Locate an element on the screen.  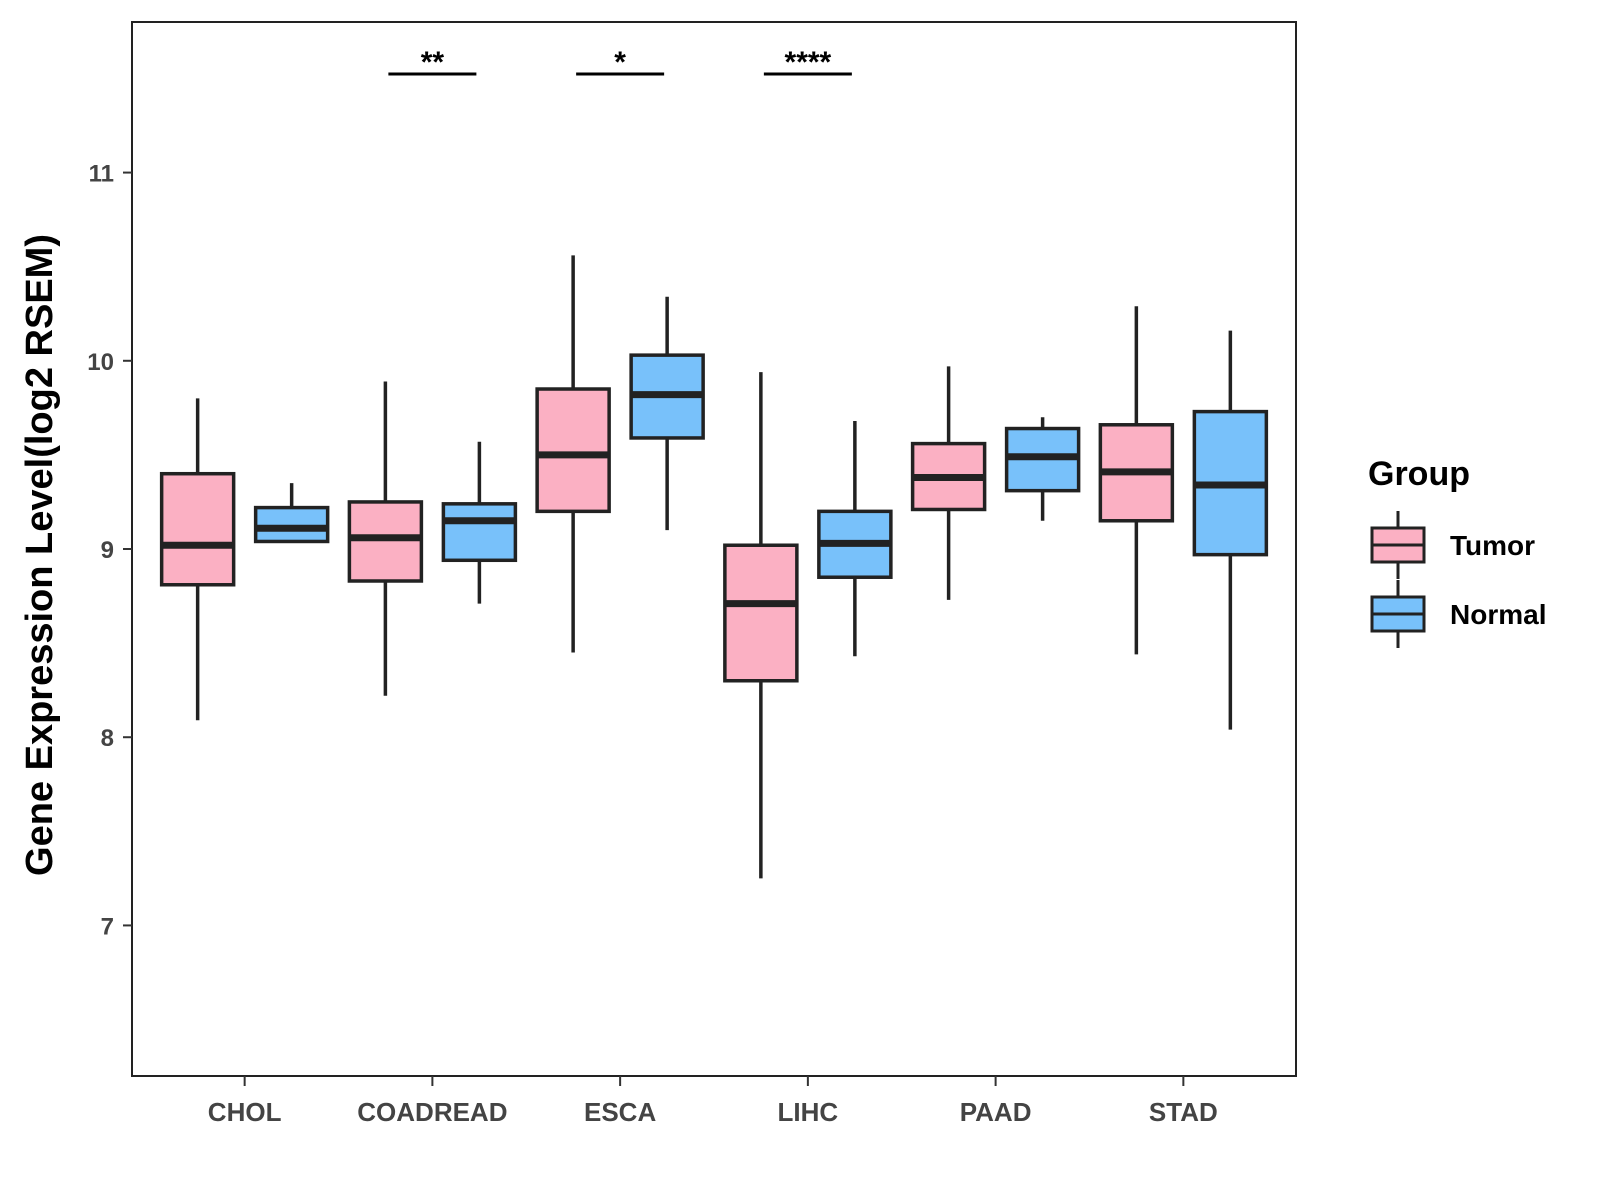
x-tick-label-chol: CHOL is located at coordinates (245, 1112).